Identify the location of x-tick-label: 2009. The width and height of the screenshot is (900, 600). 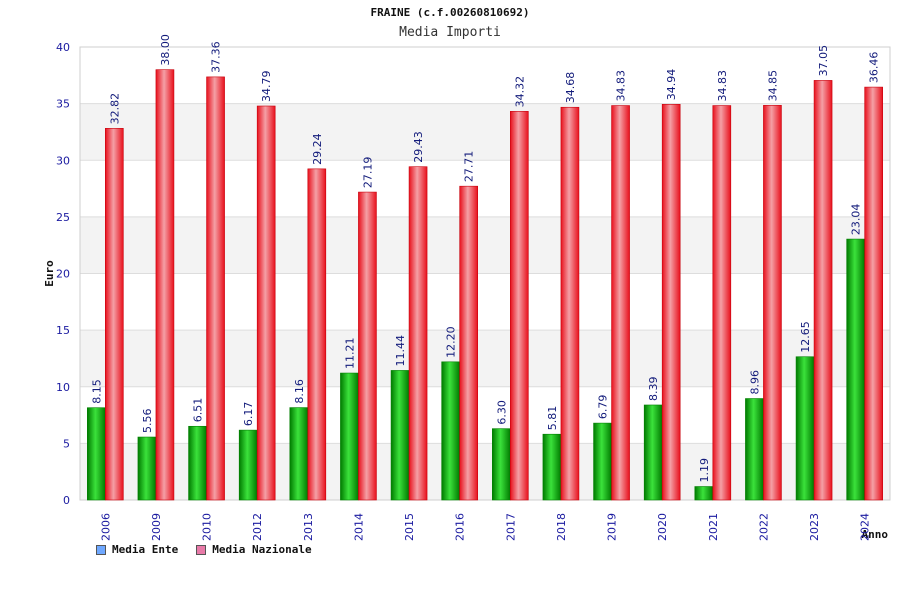
(156, 527).